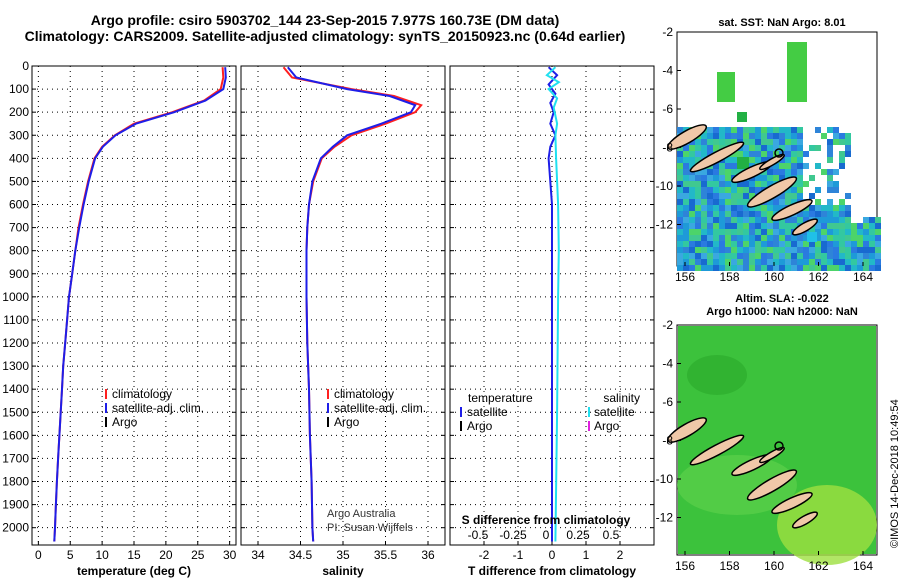 The width and height of the screenshot is (900, 580). I want to click on sla-map-title-1: Altim. SLA: -0.022, so click(782, 299).